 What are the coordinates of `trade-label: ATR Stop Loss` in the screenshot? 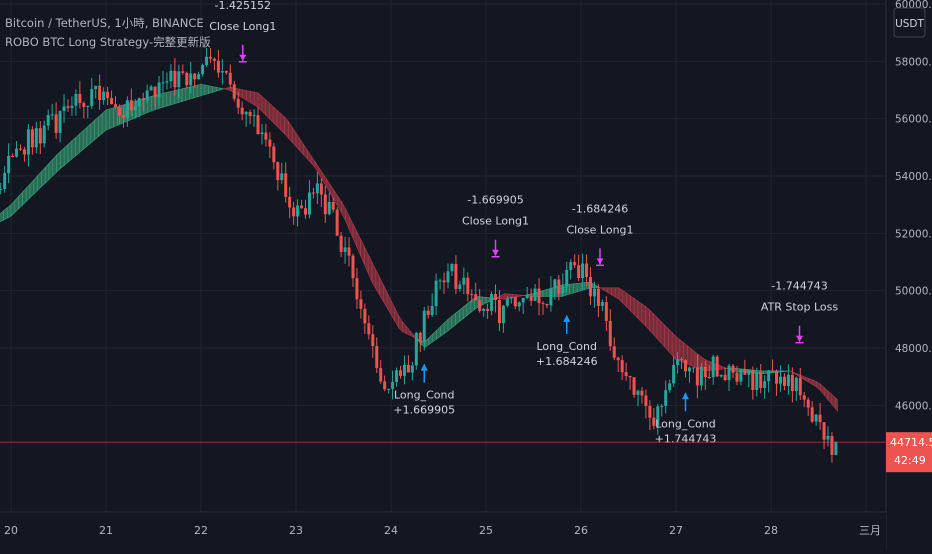 It's located at (799, 307).